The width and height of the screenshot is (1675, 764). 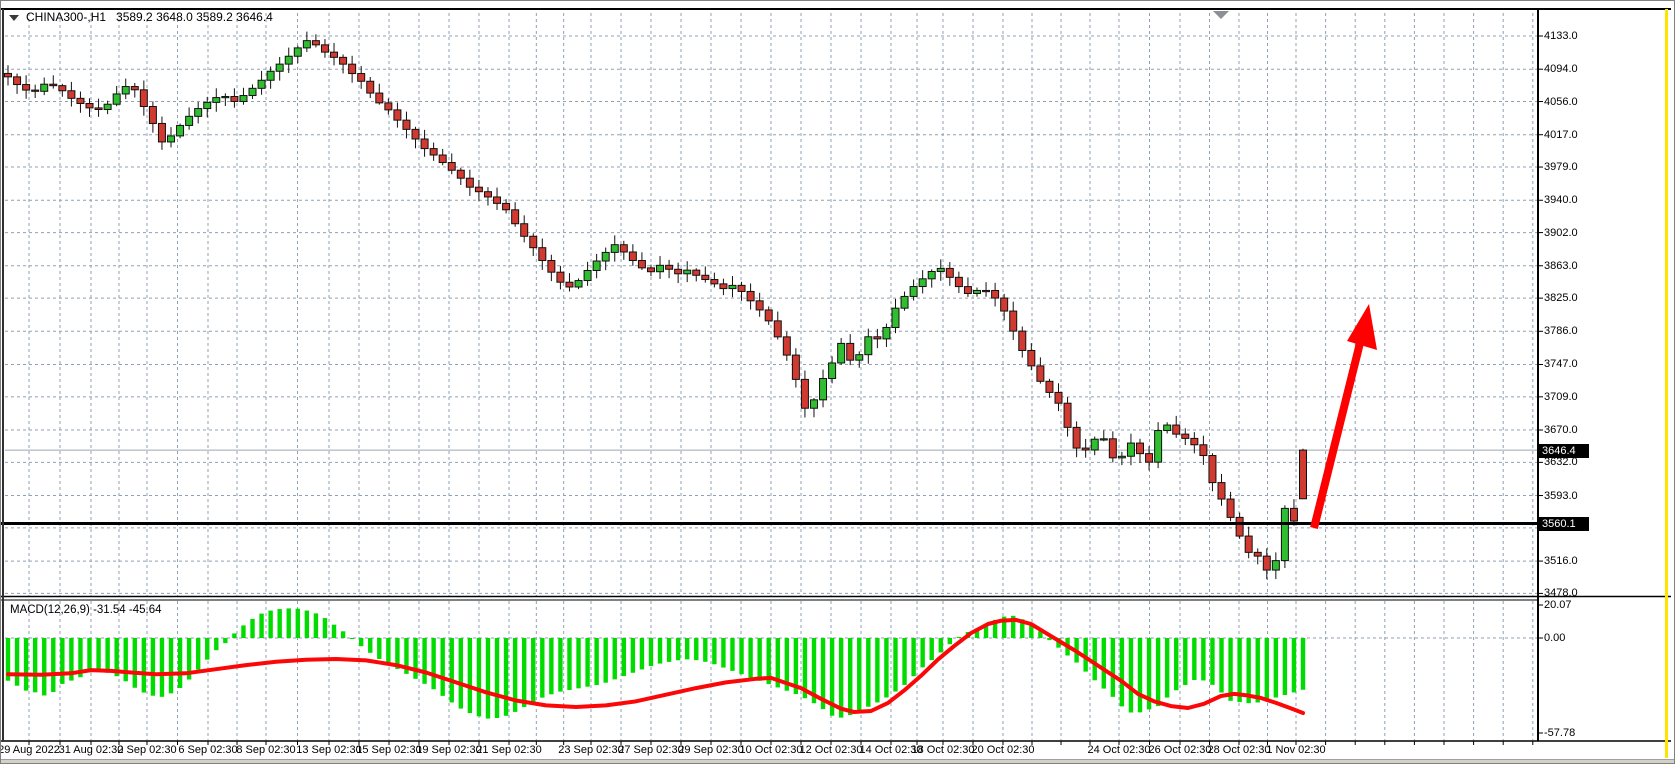 I want to click on time-axis-label: 19 Sep 02:30, so click(x=449, y=750).